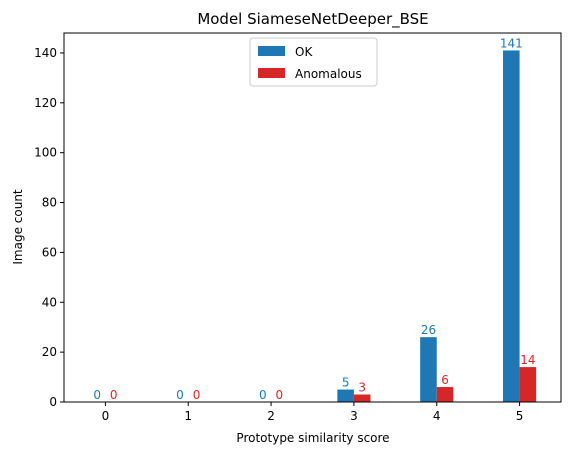 This screenshot has width=571, height=459. What do you see at coordinates (271, 51) in the screenshot?
I see `legend-swatch-ok` at bounding box center [271, 51].